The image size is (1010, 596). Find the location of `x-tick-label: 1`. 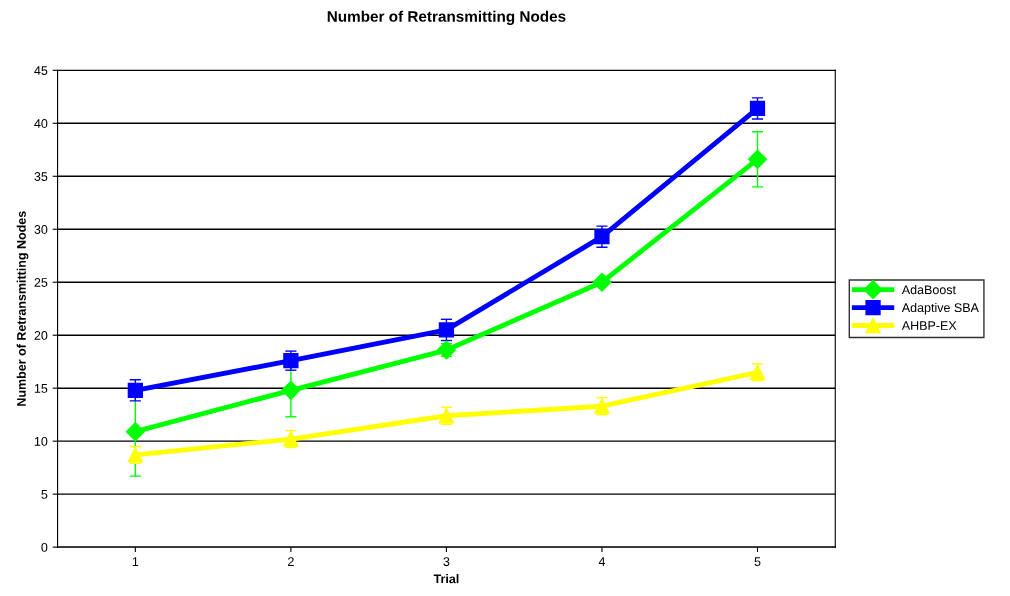

x-tick-label: 1 is located at coordinates (135, 561).